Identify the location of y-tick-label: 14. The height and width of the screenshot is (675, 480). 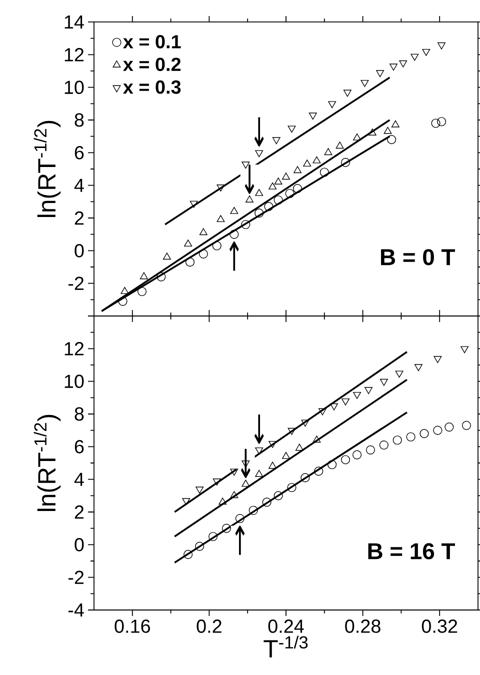
(74, 21).